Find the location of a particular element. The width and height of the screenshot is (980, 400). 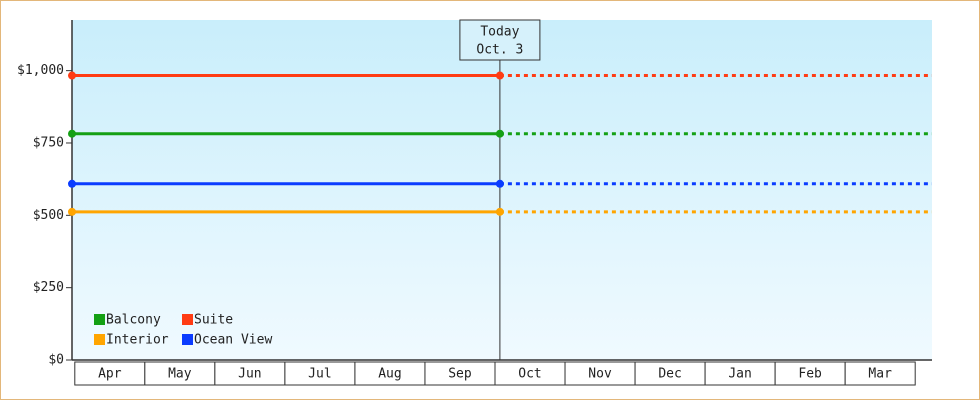

x-tick-label: Dec is located at coordinates (669, 374).